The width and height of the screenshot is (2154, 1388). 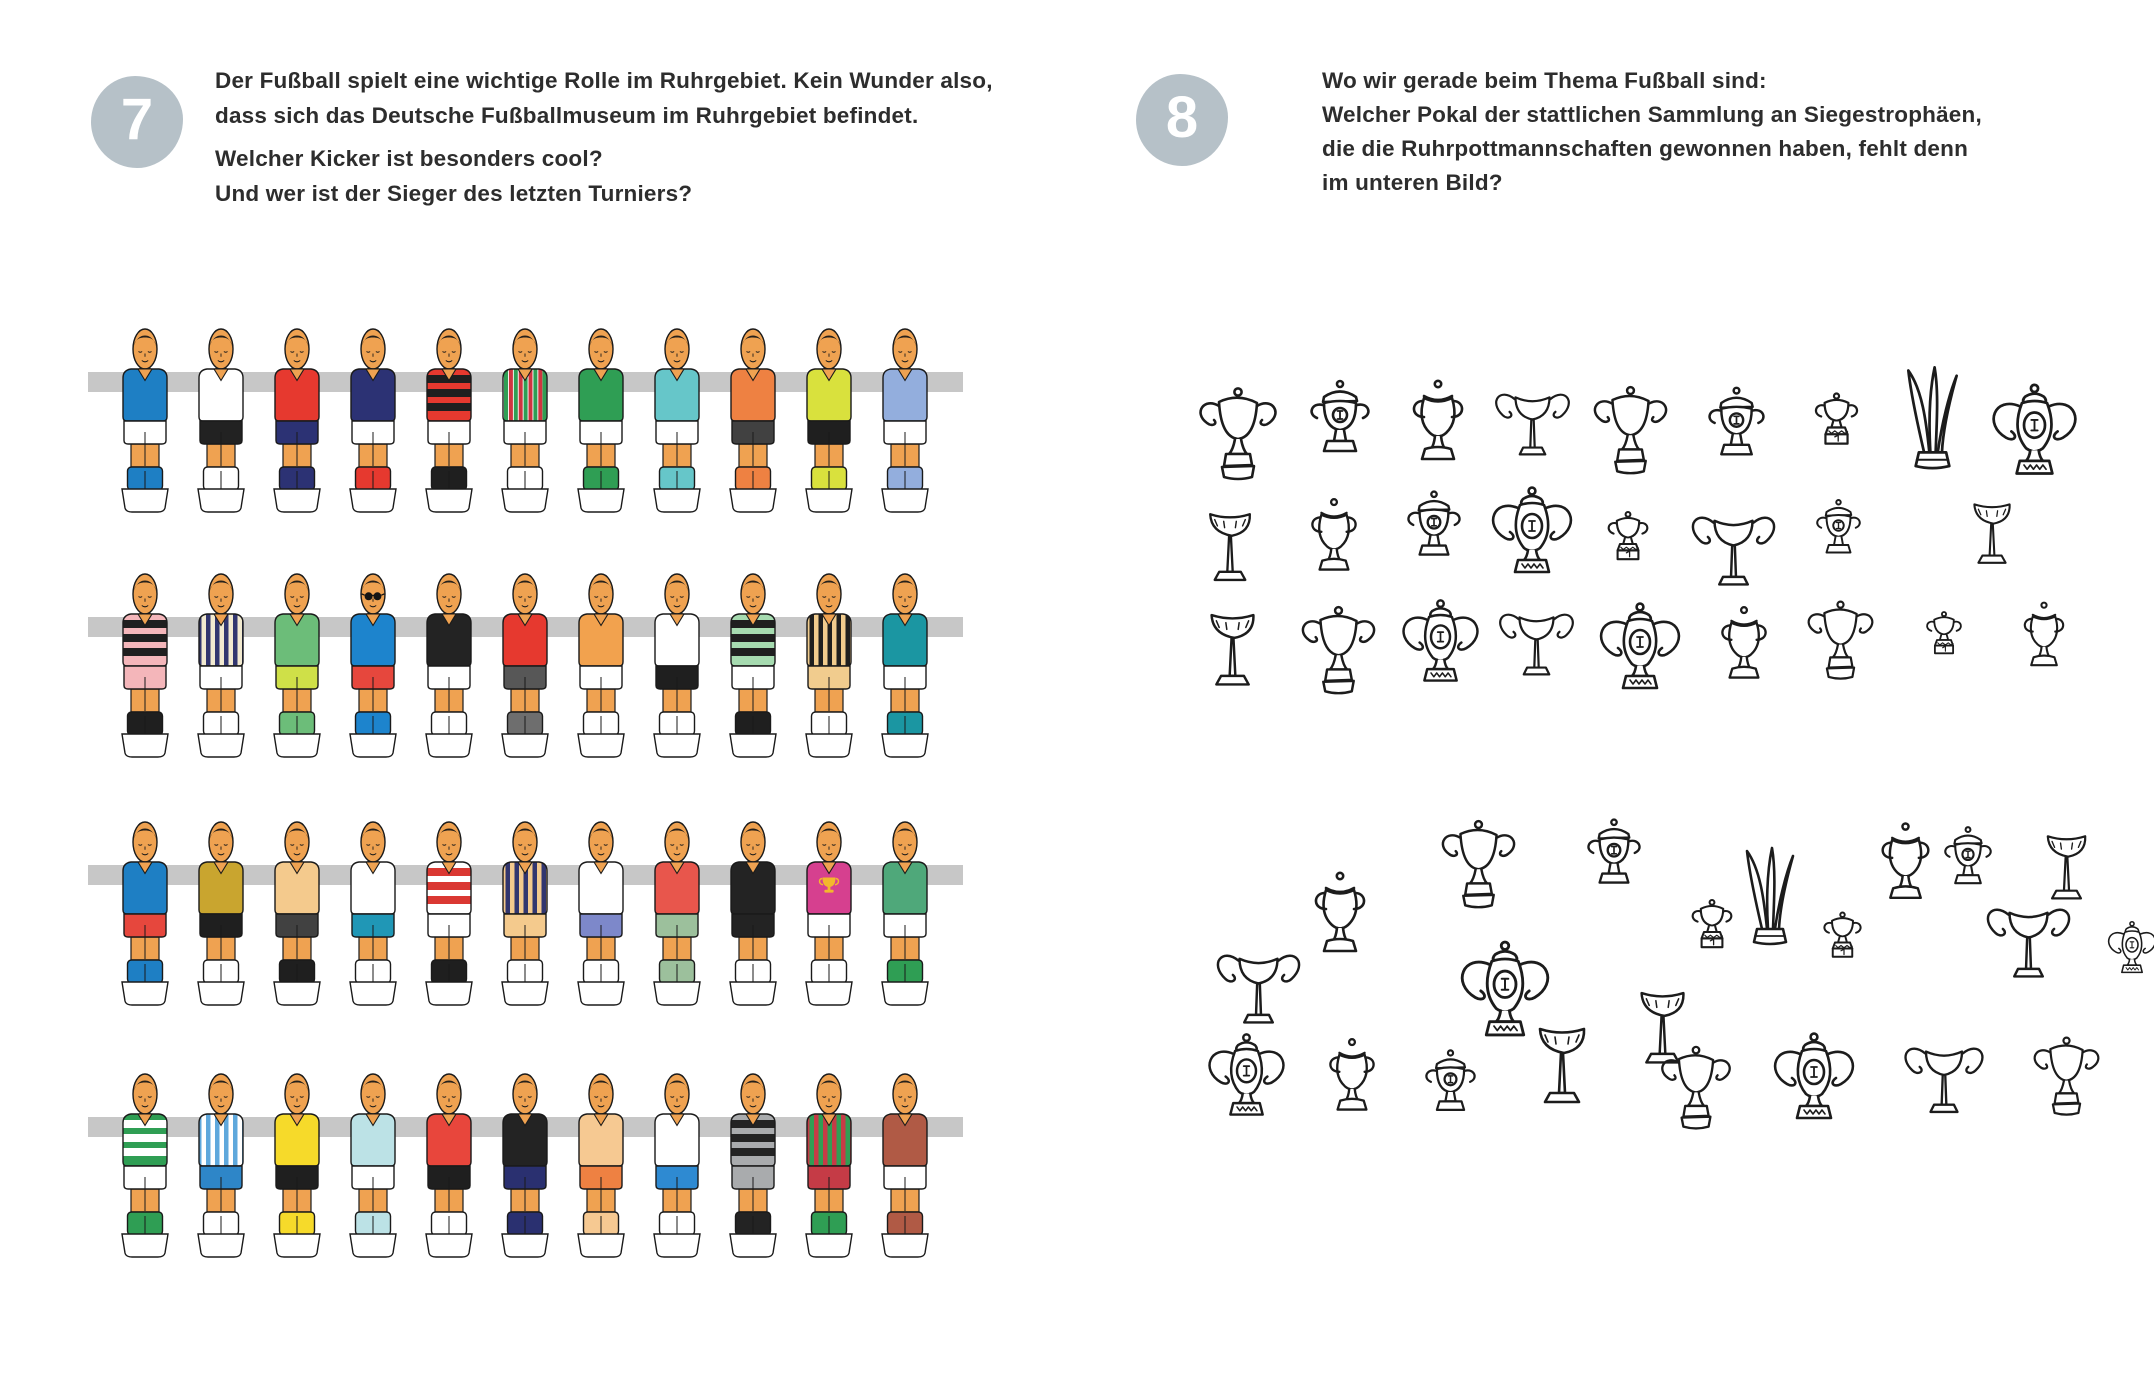 I want to click on sunglasses-icon, so click(x=373, y=596).